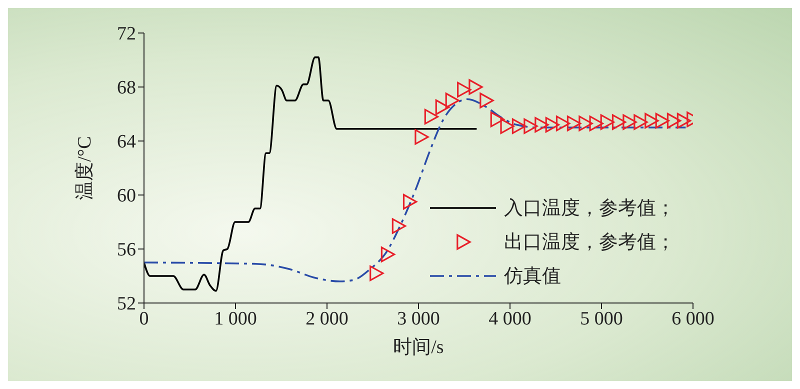 Image resolution: width=800 pixels, height=389 pixels. Describe the element at coordinates (126, 34) in the screenshot. I see `y-tick-label: 72` at that location.